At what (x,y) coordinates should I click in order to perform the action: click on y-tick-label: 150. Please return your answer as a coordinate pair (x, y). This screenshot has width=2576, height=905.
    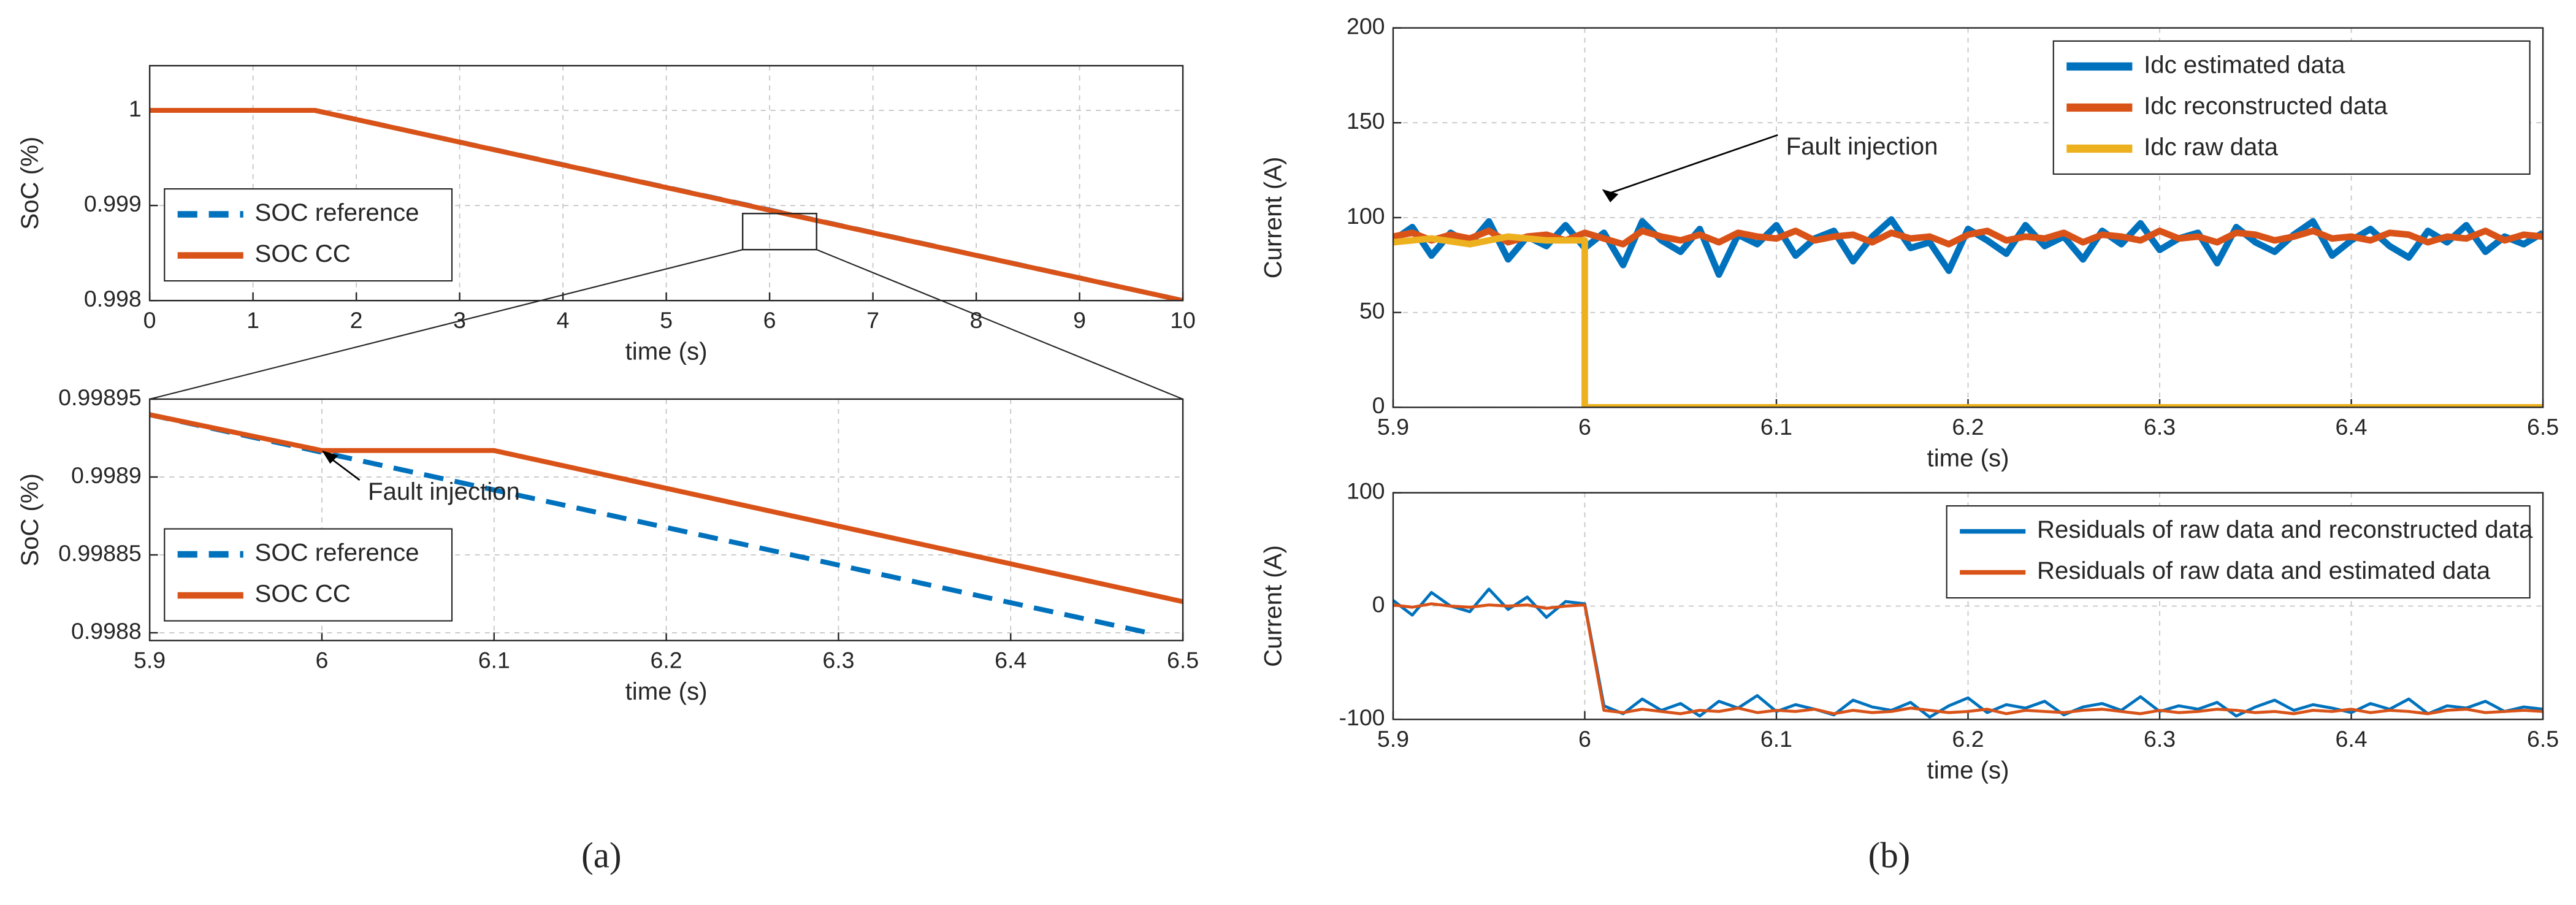
    Looking at the image, I should click on (1366, 121).